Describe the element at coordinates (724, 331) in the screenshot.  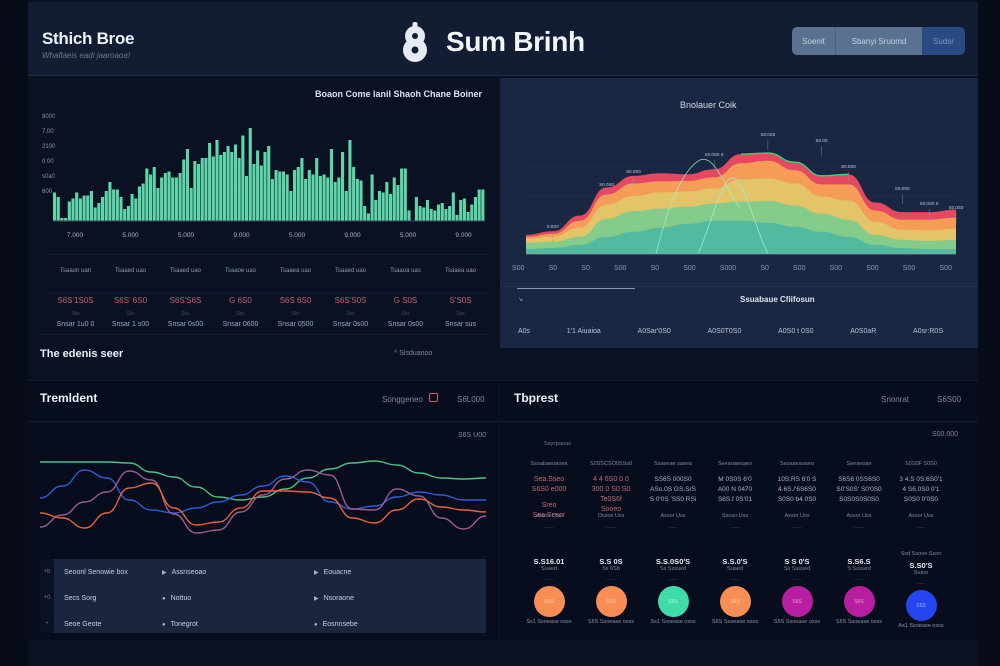
I see `area-bottom-label: A0S0T0S0` at that location.